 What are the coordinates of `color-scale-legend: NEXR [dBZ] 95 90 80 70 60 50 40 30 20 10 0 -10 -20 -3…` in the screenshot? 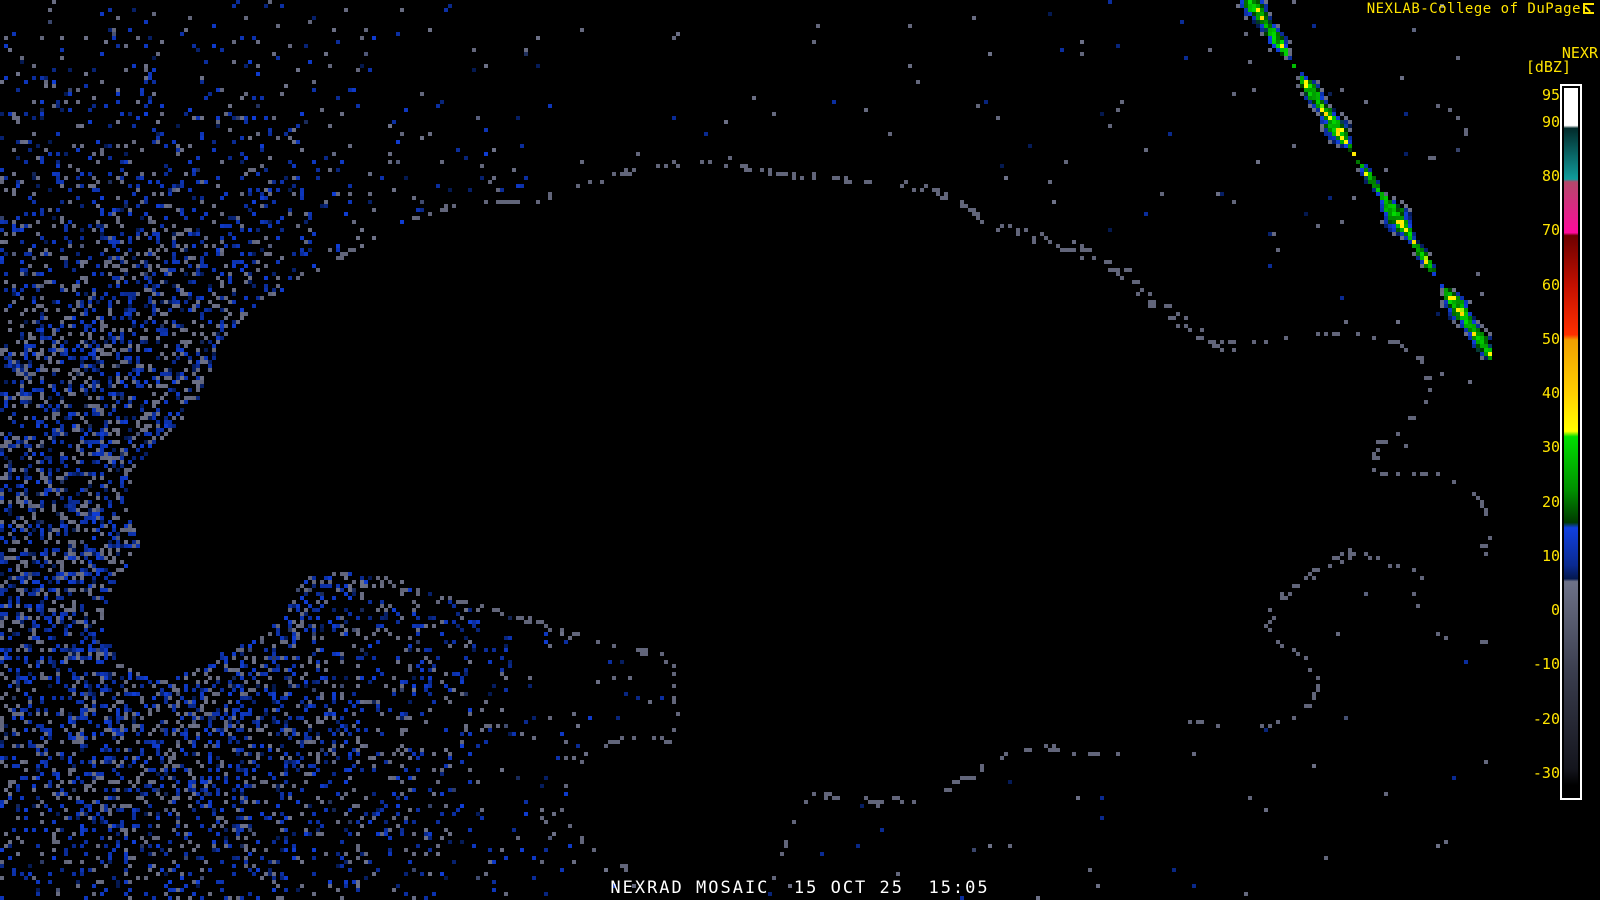 It's located at (1544, 410).